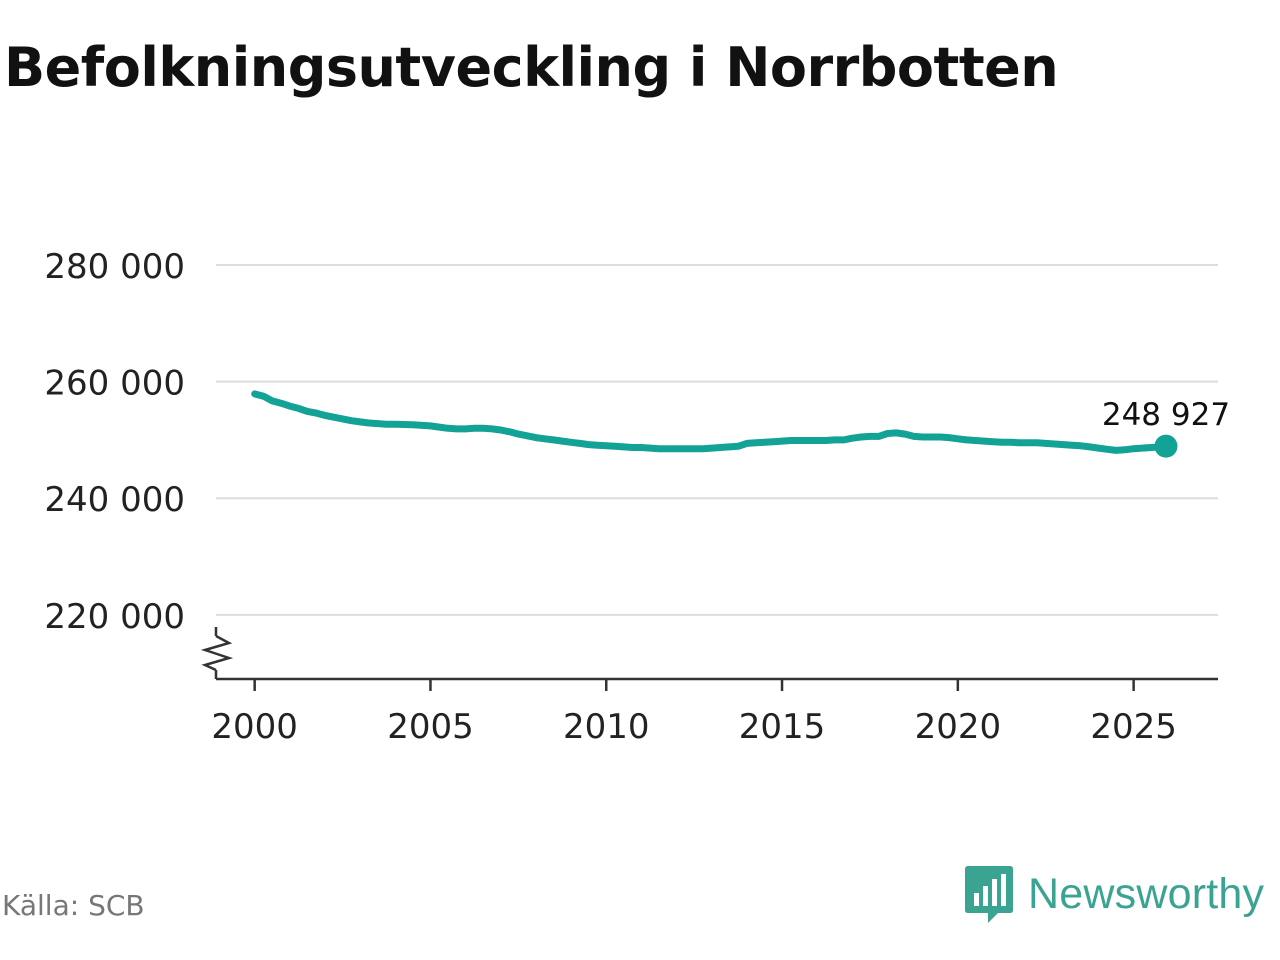 The height and width of the screenshot is (960, 1280). I want to click on y-tick-label: 240 000, so click(114, 500).